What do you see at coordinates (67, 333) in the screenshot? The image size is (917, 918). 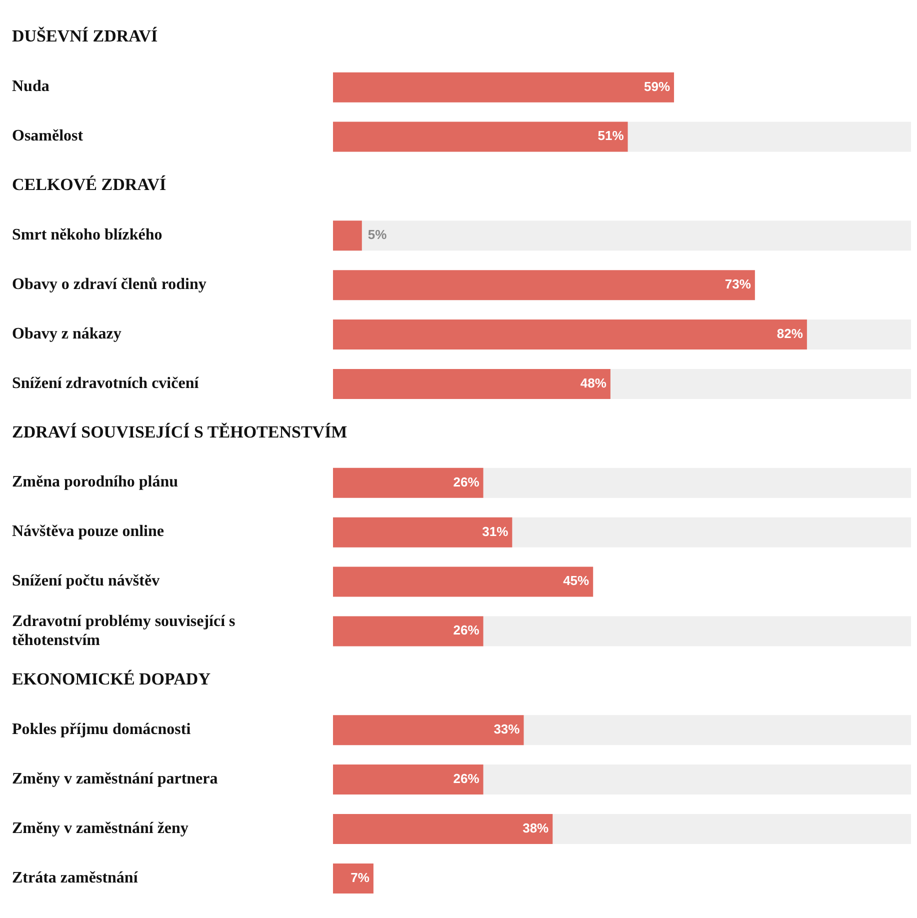 I see `y-tick-label: Obavy z nákazy` at bounding box center [67, 333].